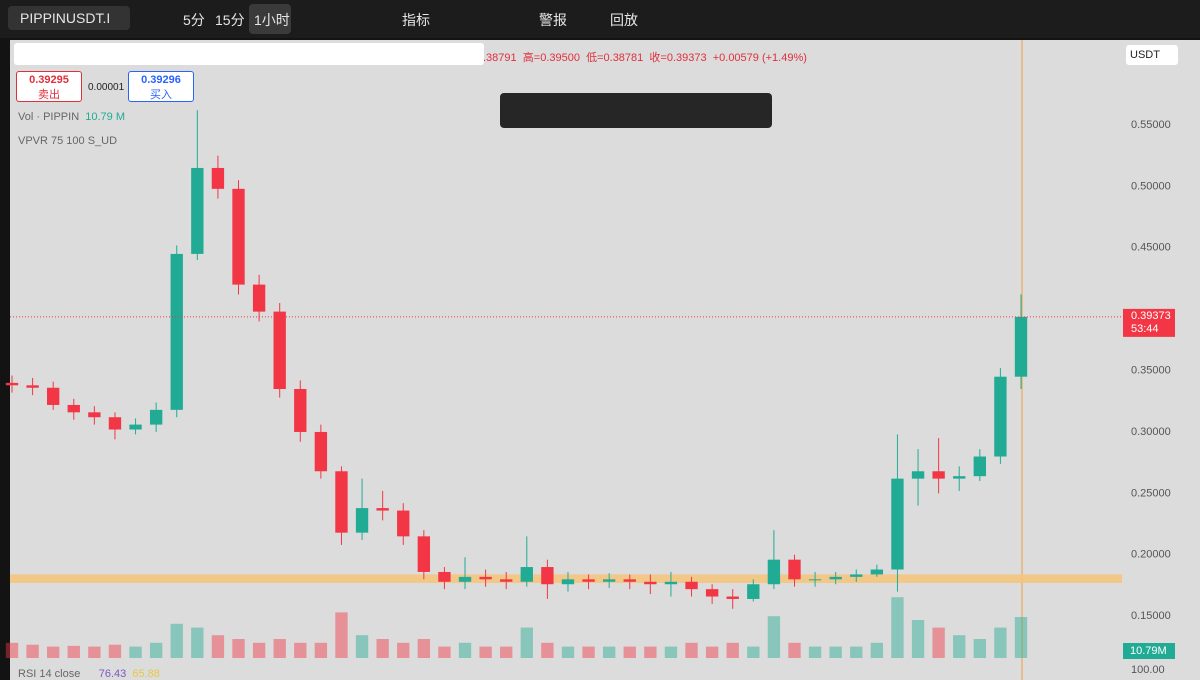 This screenshot has width=1200, height=680. I want to click on toolbar: PIPPINUSDT.I 5分 15分 1小时 指标 警报 回放, so click(600, 19).